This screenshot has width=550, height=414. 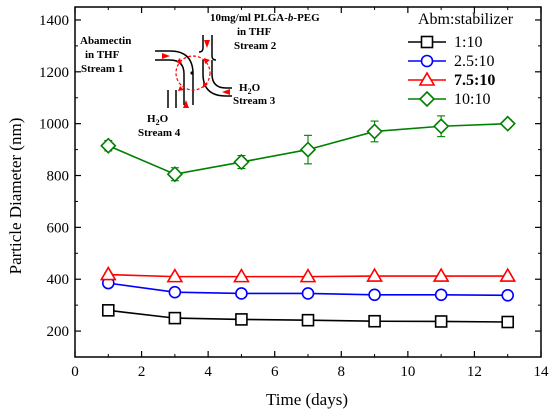 I want to click on x-tick-label: 8, so click(x=342, y=372).